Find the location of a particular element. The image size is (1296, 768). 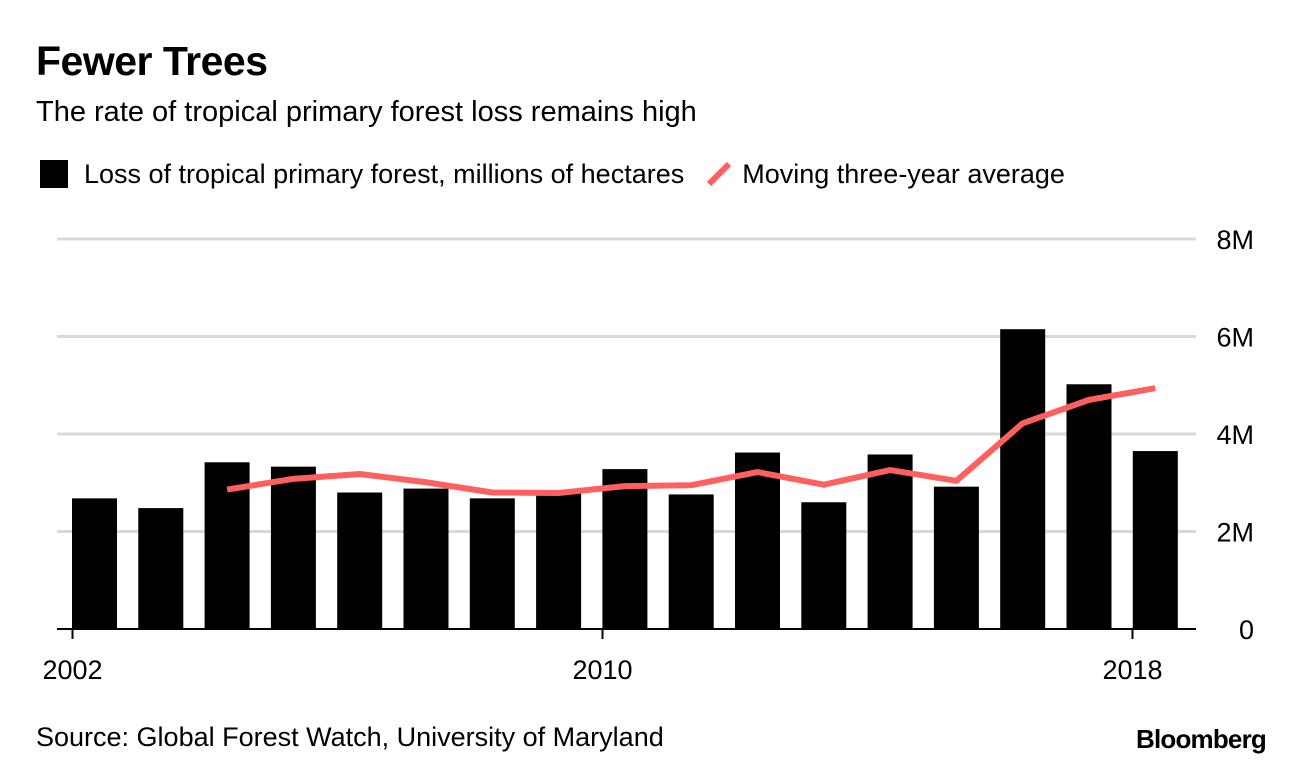

x-axis is located at coordinates (626, 633).